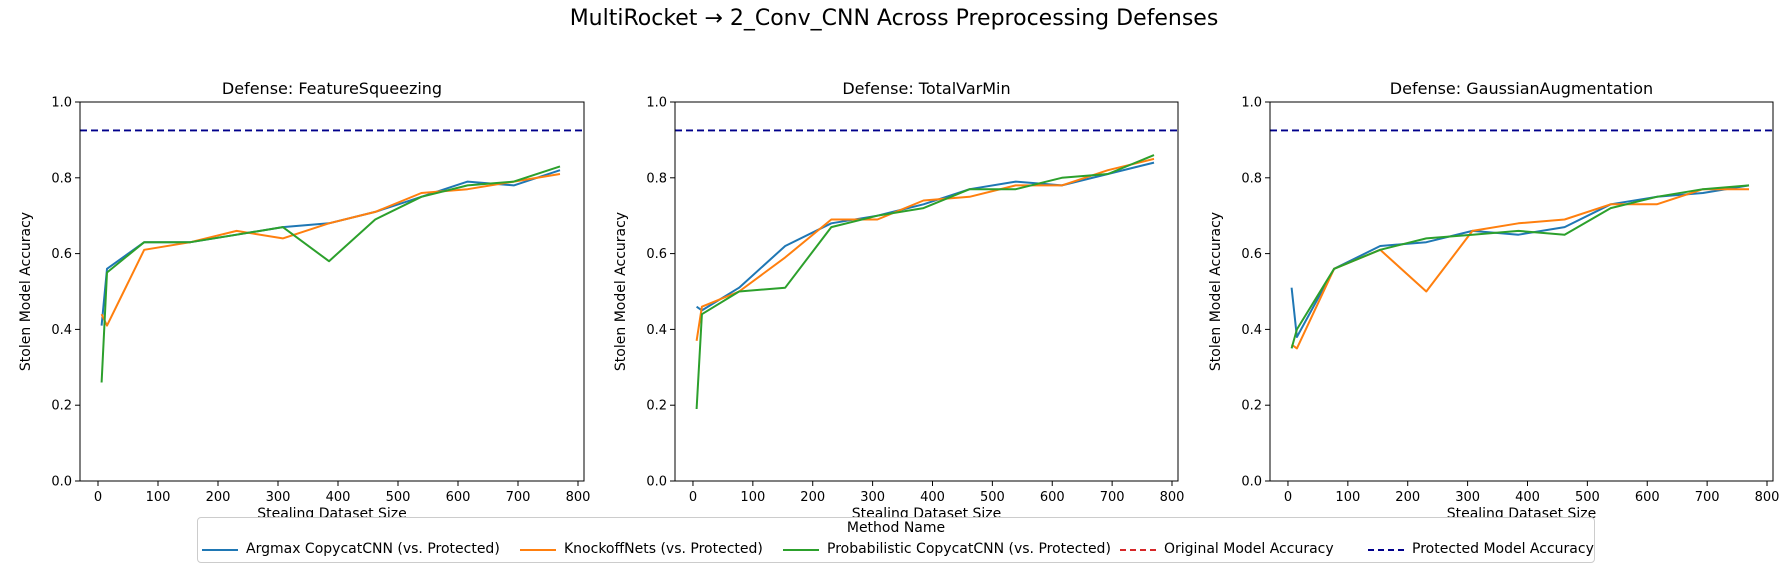 Image resolution: width=1788 pixels, height=571 pixels. What do you see at coordinates (926, 88) in the screenshot?
I see `panel-title: Defense: TotalVarMin` at bounding box center [926, 88].